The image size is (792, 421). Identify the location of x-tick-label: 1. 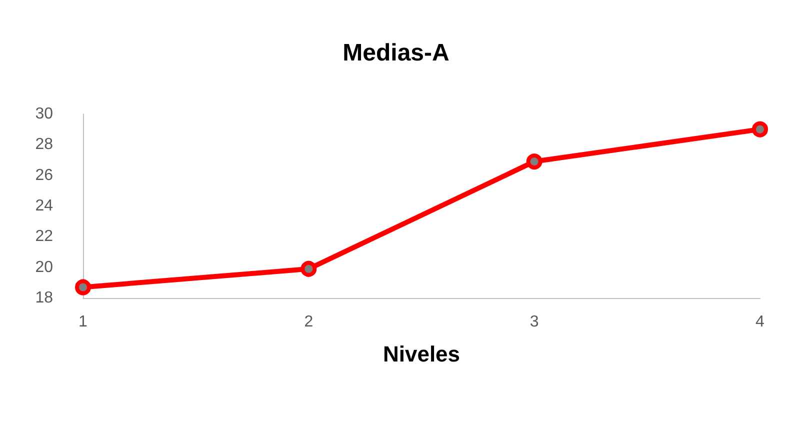
(83, 322).